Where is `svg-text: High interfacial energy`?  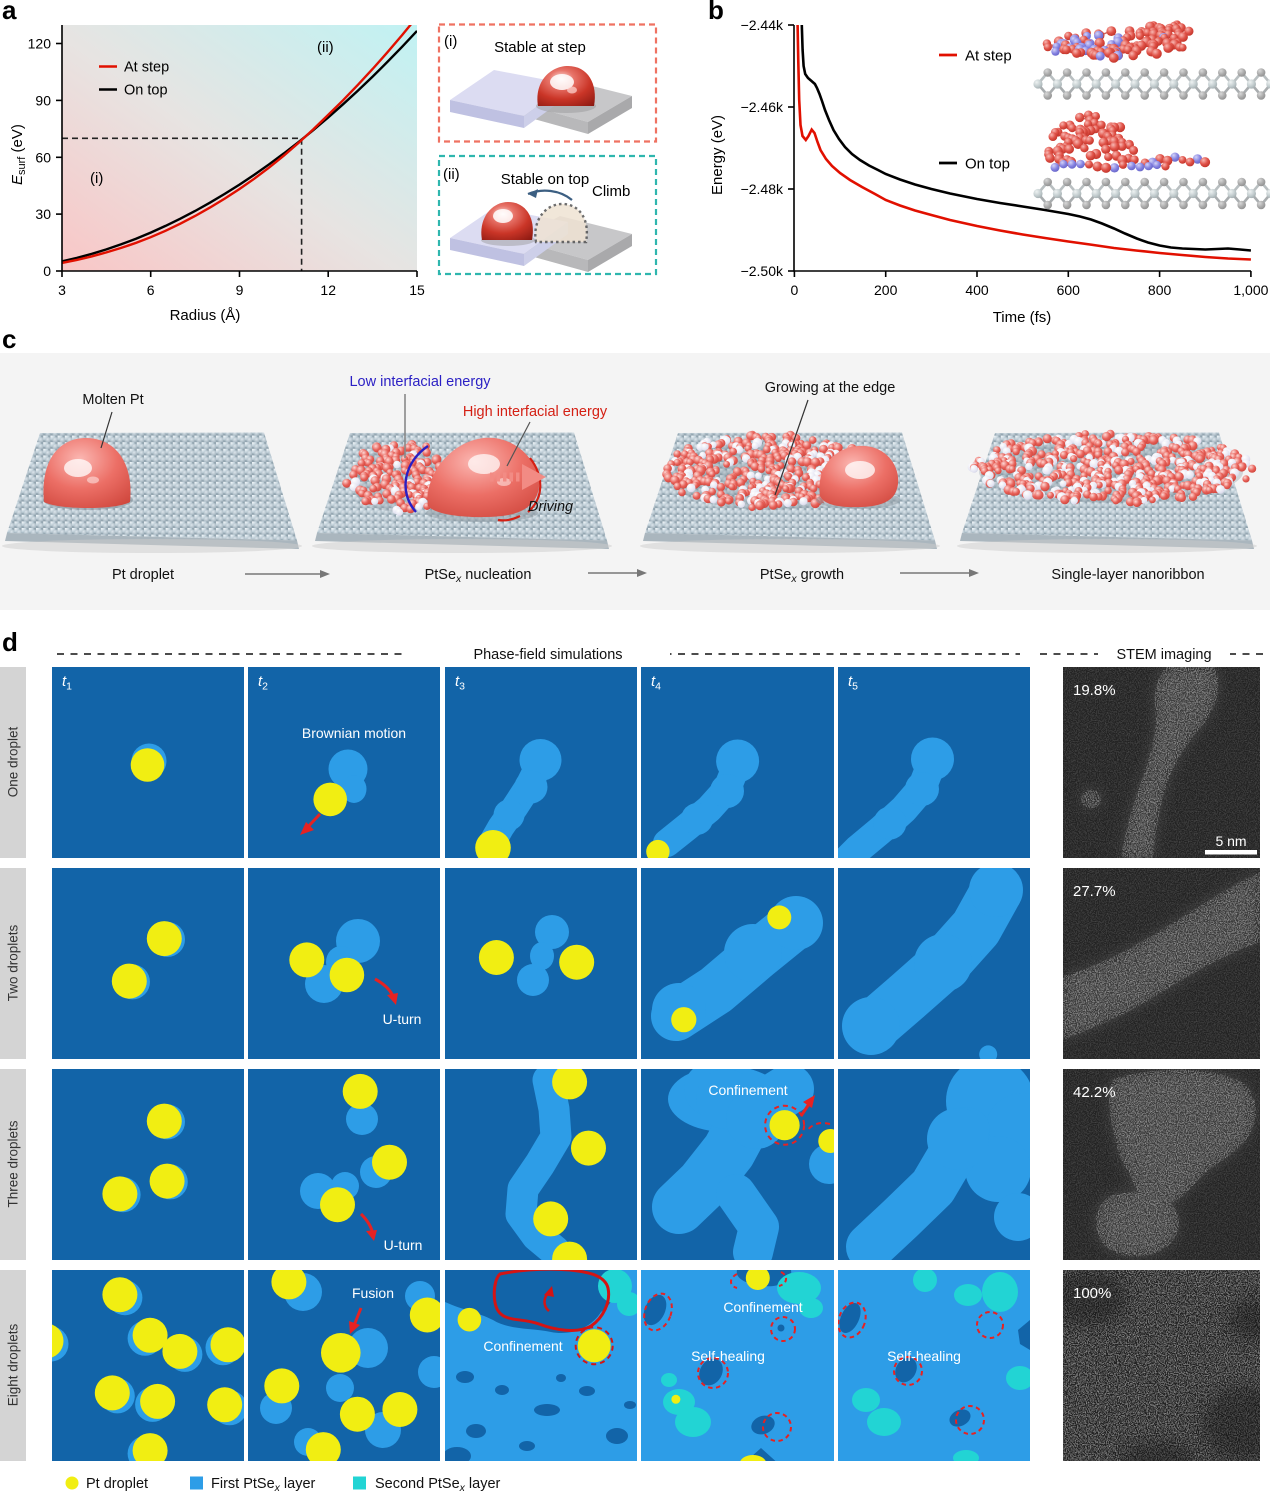
svg-text: High interfacial energy is located at coordinates (535, 412).